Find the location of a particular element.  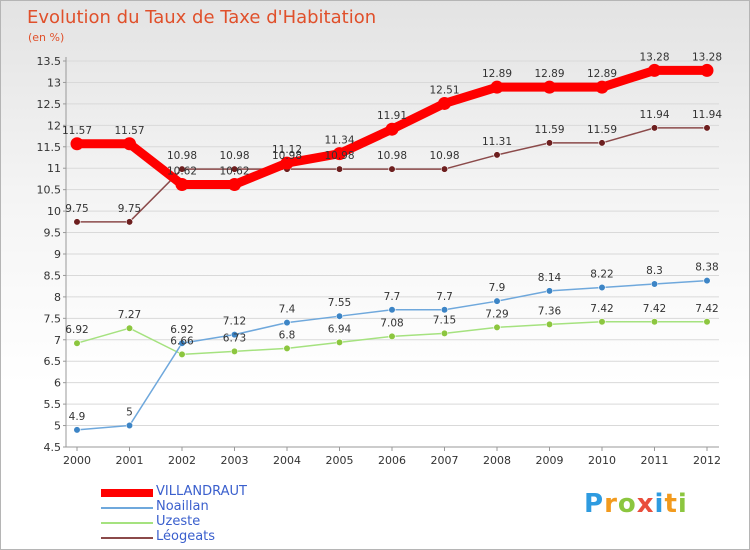

data-label: 5 is located at coordinates (129, 413).